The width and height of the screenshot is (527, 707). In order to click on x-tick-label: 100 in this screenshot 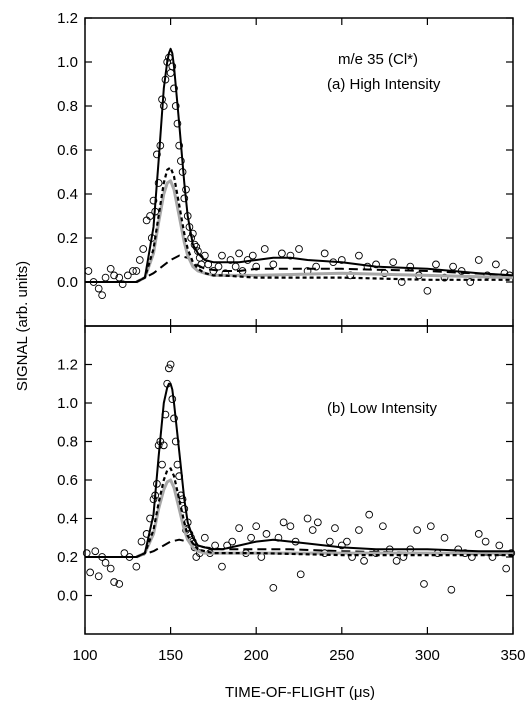, I will do `click(84, 655)`.